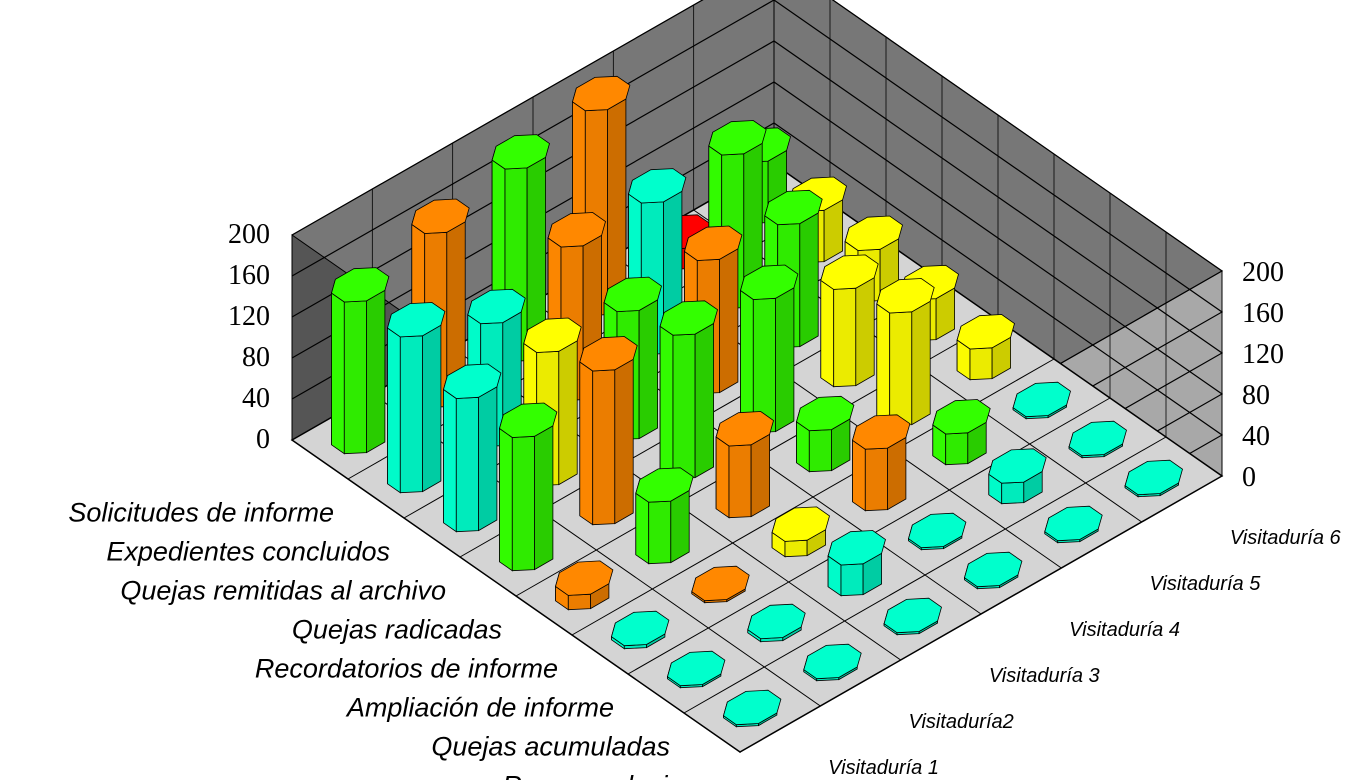 This screenshot has height=780, width=1350. Describe the element at coordinates (283, 591) in the screenshot. I see `category-label: Quejas remitidas al archivo` at that location.